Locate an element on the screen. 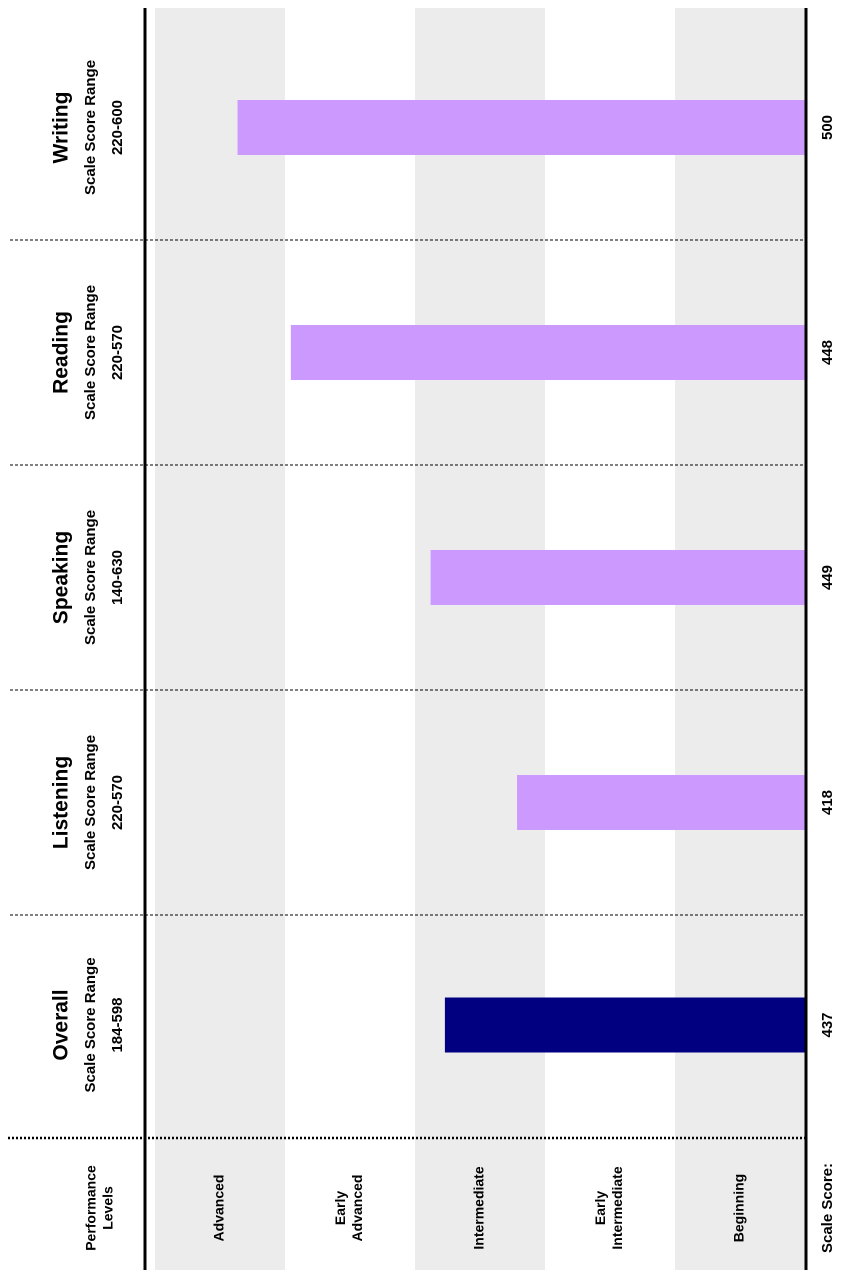 The image size is (846, 1277). range-label-overall: Scale Score Range is located at coordinates (90, 1024).